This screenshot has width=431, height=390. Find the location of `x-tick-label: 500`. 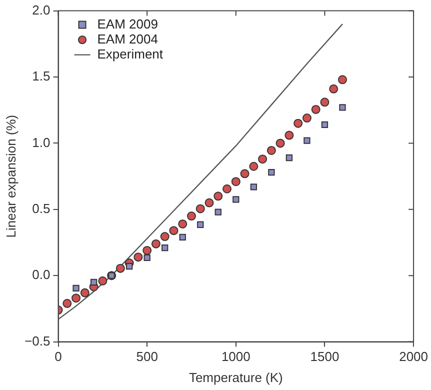

x-tick-label: 500 is located at coordinates (147, 356).